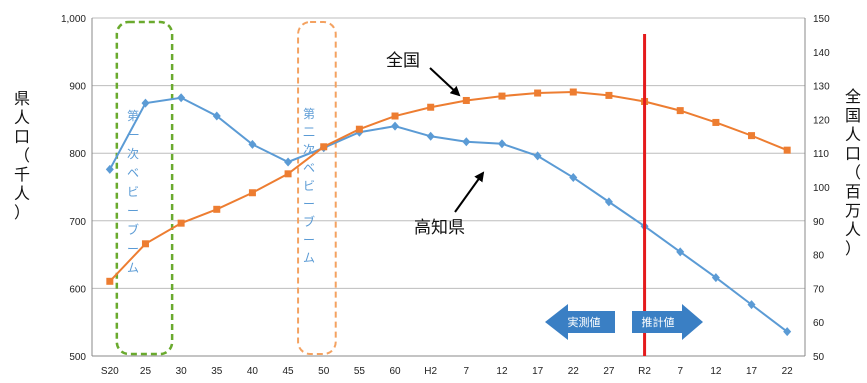 This screenshot has width=867, height=383. What do you see at coordinates (609, 371) in the screenshot?
I see `x-tick-label: 27` at bounding box center [609, 371].